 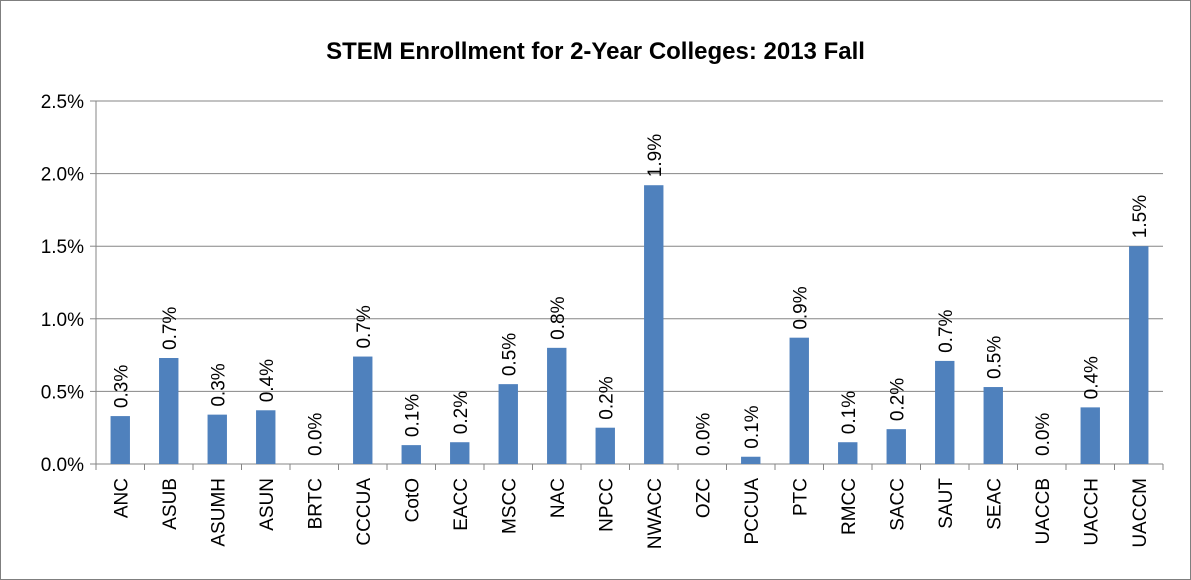 I want to click on y-tick-label: 0.0%, so click(x=62, y=465).